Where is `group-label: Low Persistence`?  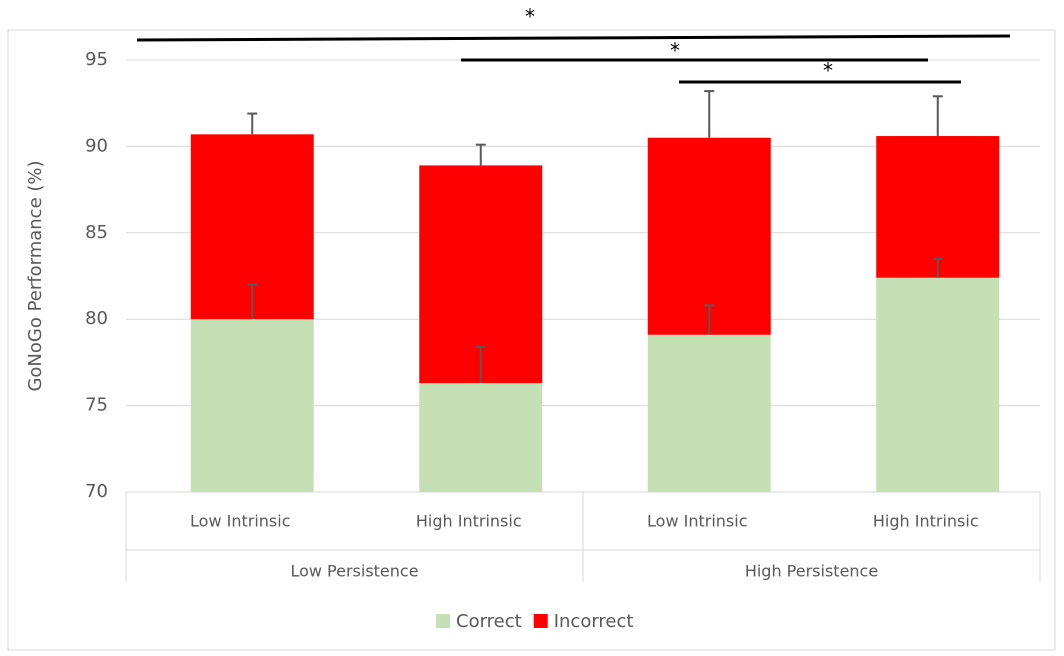 group-label: Low Persistence is located at coordinates (354, 571).